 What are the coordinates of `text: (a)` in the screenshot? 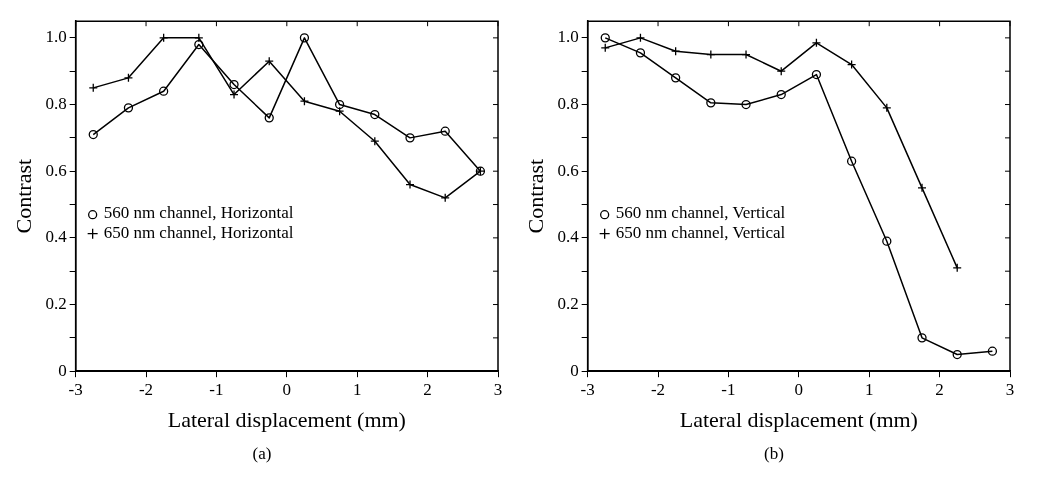 It's located at (262, 454).